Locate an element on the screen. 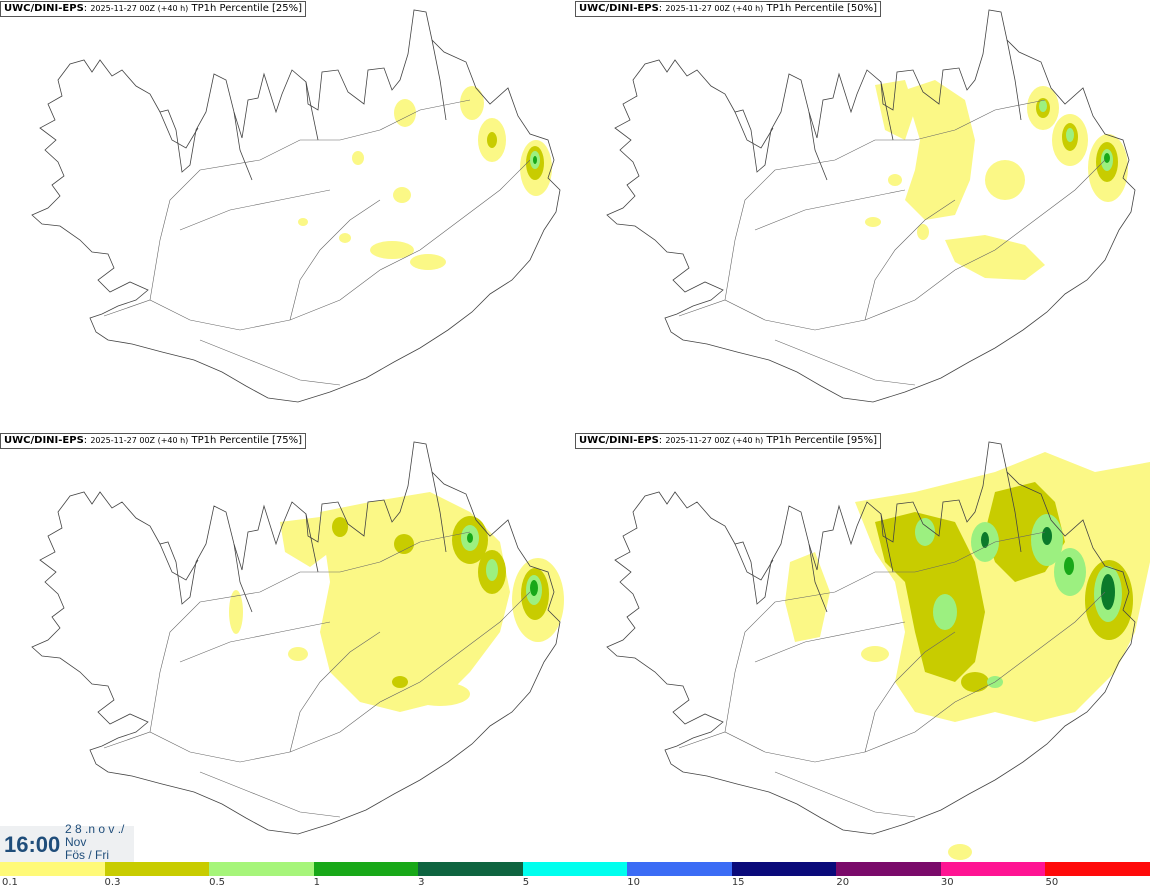  color-legend is located at coordinates (575, 869).